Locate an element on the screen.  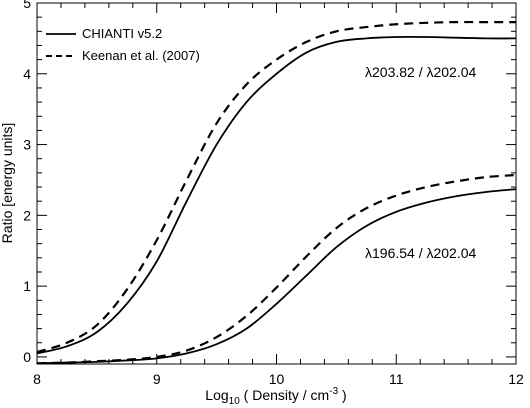
x-tick-label: 11 is located at coordinates (396, 379).